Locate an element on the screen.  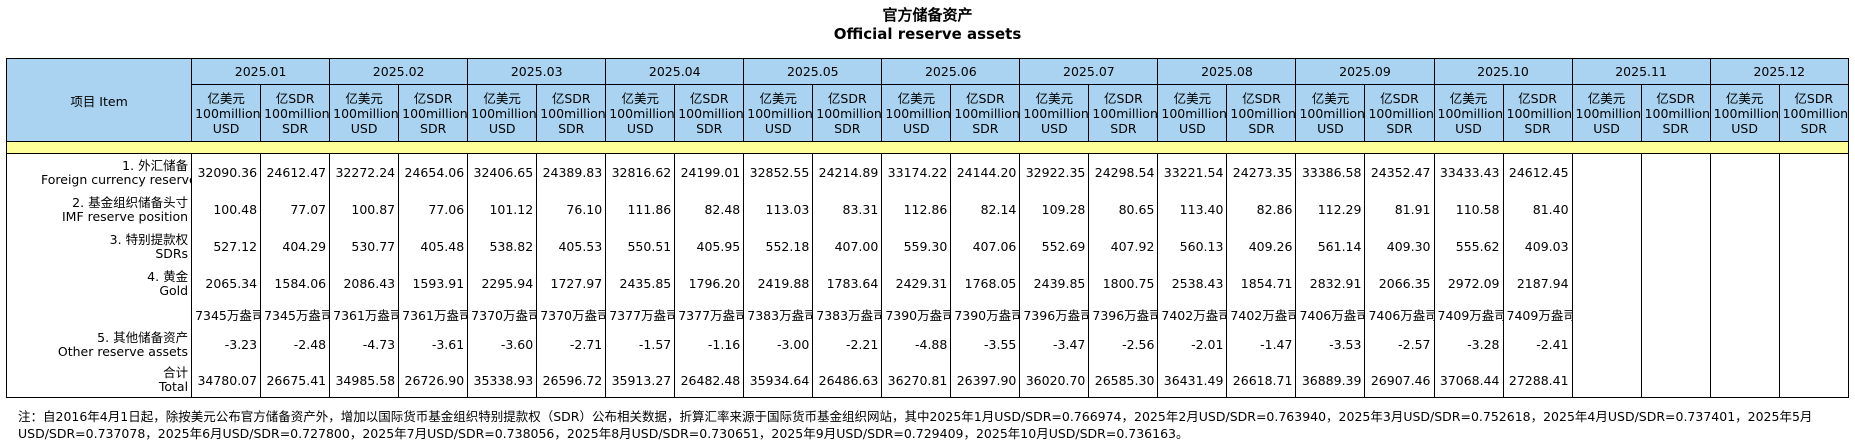
value-cell: 409.30 is located at coordinates (1399, 246).